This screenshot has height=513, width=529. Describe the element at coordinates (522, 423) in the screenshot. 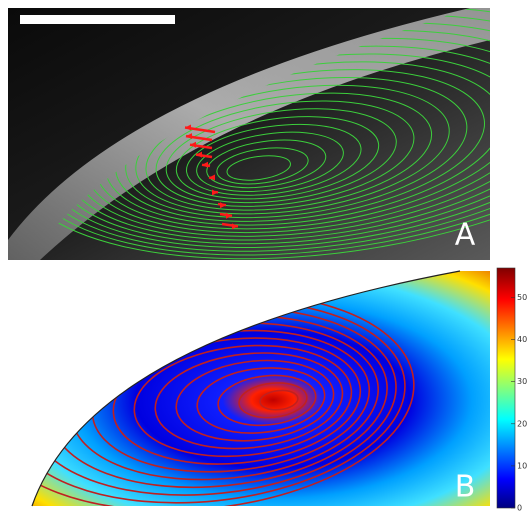

I see `colorbar-tick-label: 20` at that location.